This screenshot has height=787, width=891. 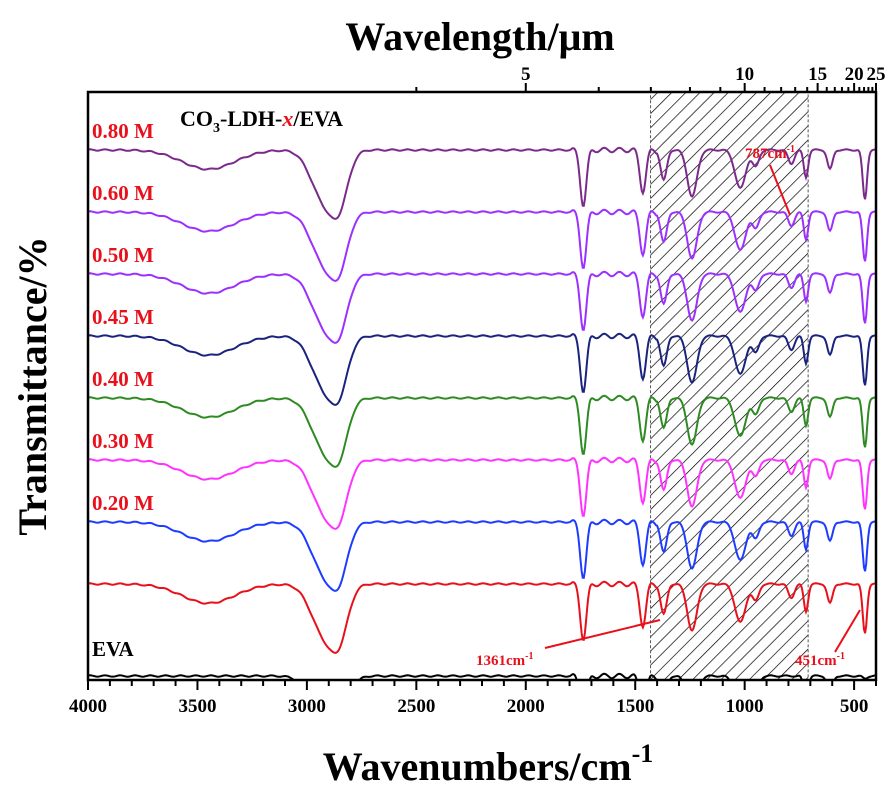 What do you see at coordinates (526, 706) in the screenshot?
I see `x-tick-label: 2000` at bounding box center [526, 706].